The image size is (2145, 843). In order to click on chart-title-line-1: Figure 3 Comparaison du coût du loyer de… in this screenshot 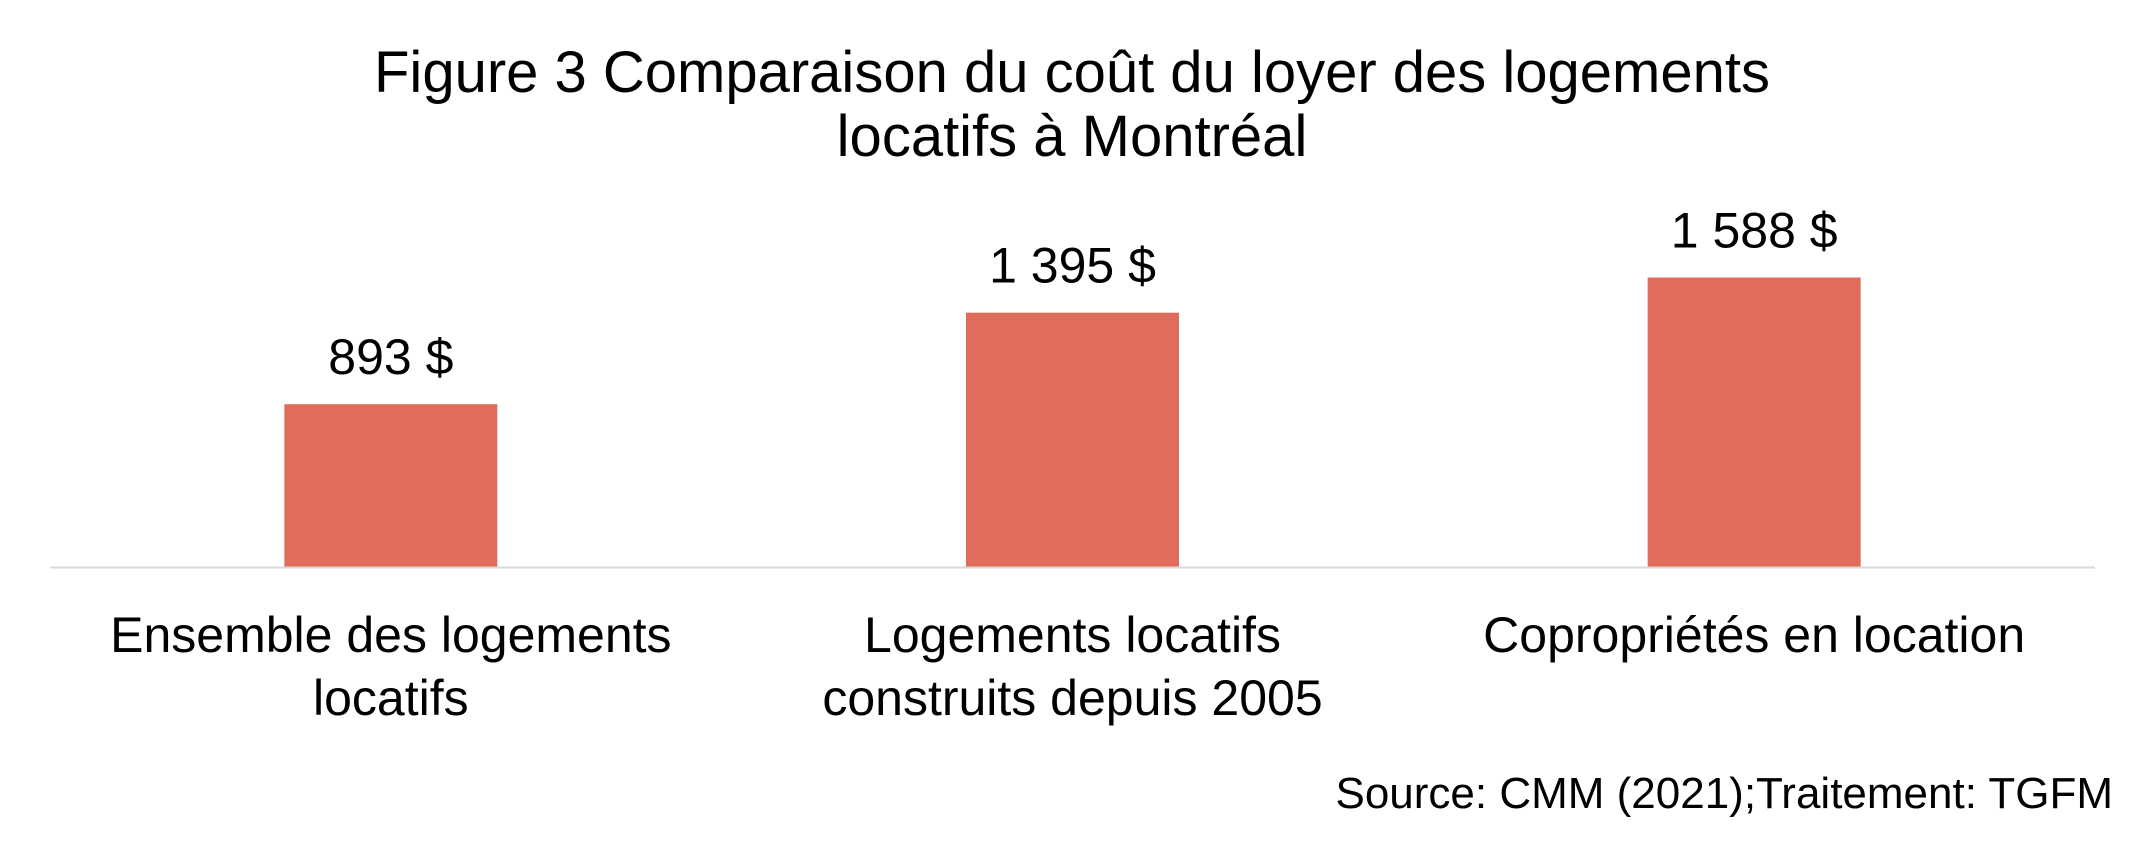, I will do `click(1072, 72)`.